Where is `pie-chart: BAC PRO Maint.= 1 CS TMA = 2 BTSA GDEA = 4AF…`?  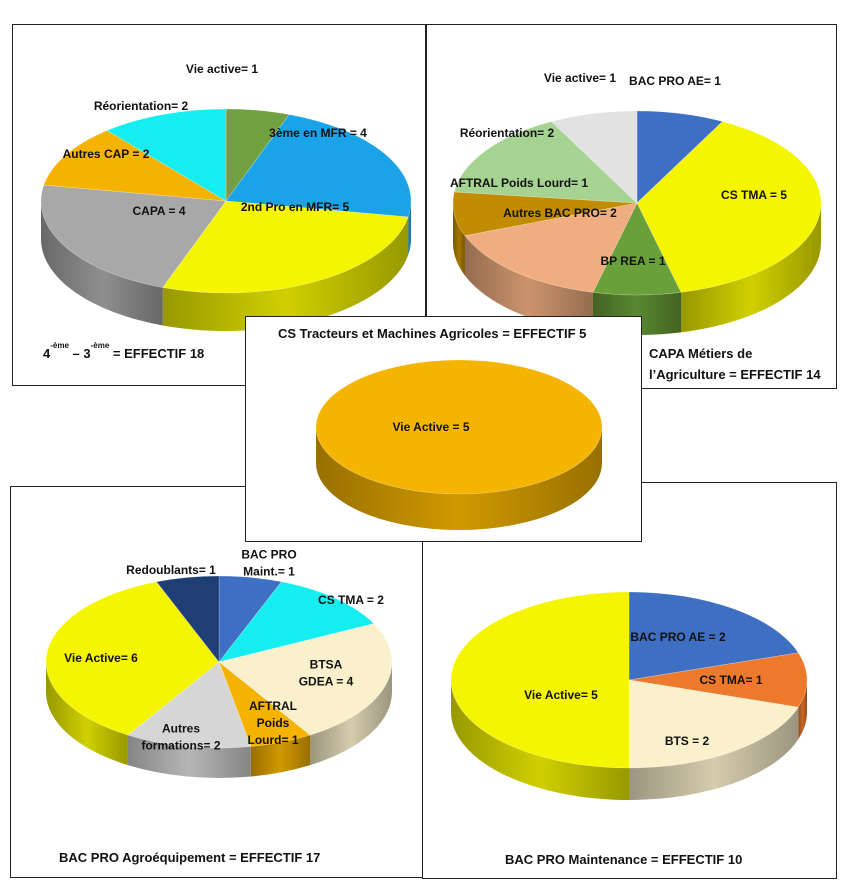 pie-chart: BAC PRO Maint.= 1 CS TMA = 2 BTSA GDEA = 4AF… is located at coordinates (219, 663).